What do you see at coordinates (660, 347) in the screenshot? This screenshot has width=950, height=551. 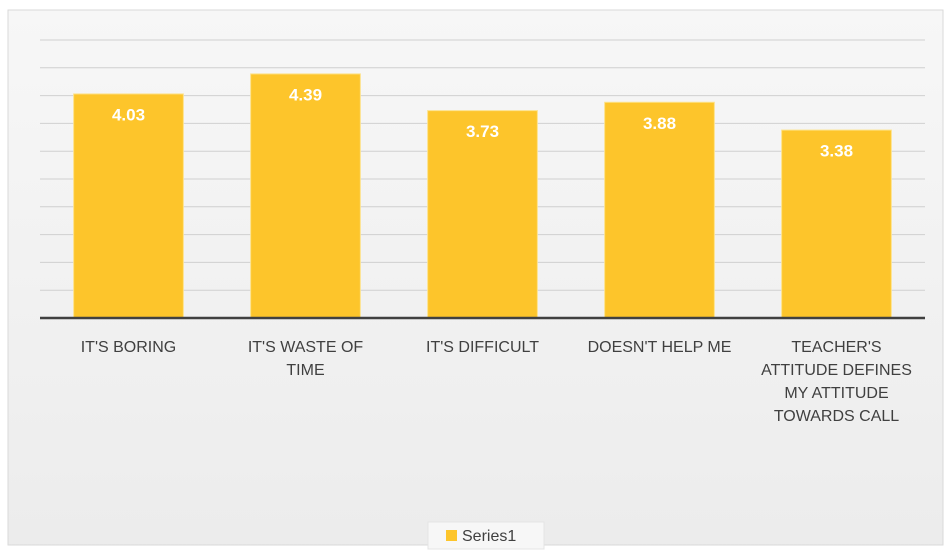 I see `x-tick-label: DOESN'T HELP ME` at bounding box center [660, 347].